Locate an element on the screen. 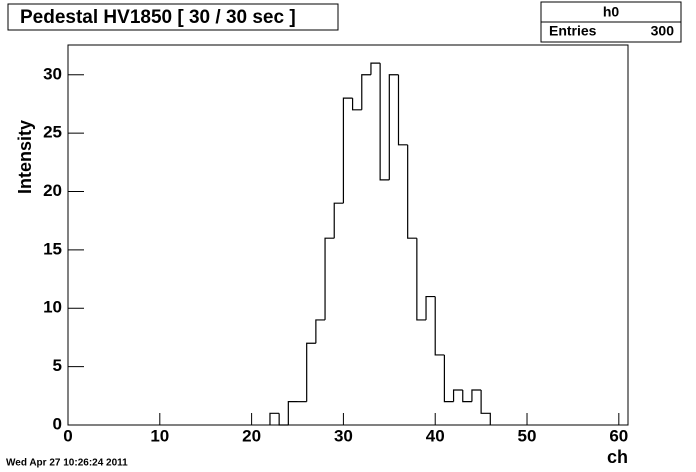 This screenshot has height=472, width=696. y-tick-label: 20 is located at coordinates (52, 190).